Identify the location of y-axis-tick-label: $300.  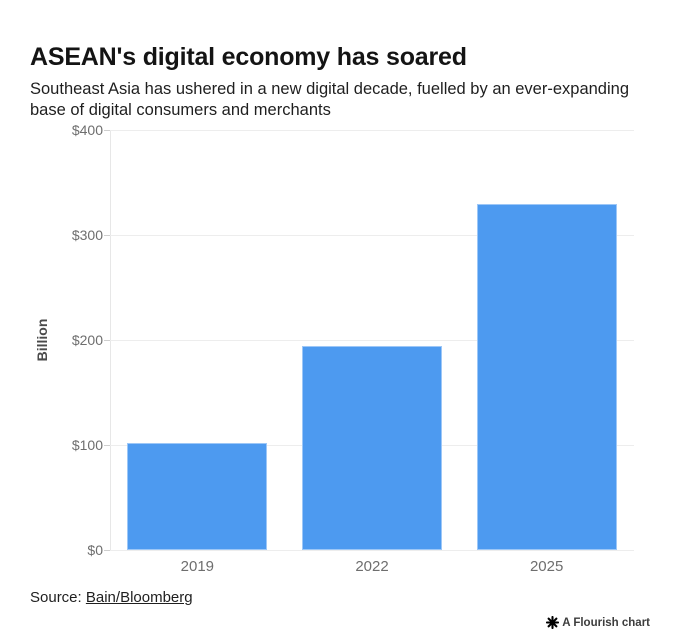
(87, 235).